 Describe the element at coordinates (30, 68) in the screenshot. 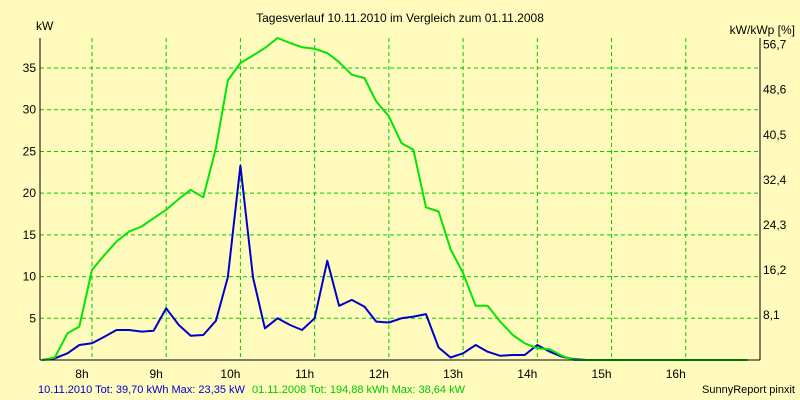

I see `y-left-tick-label-6: 35` at that location.